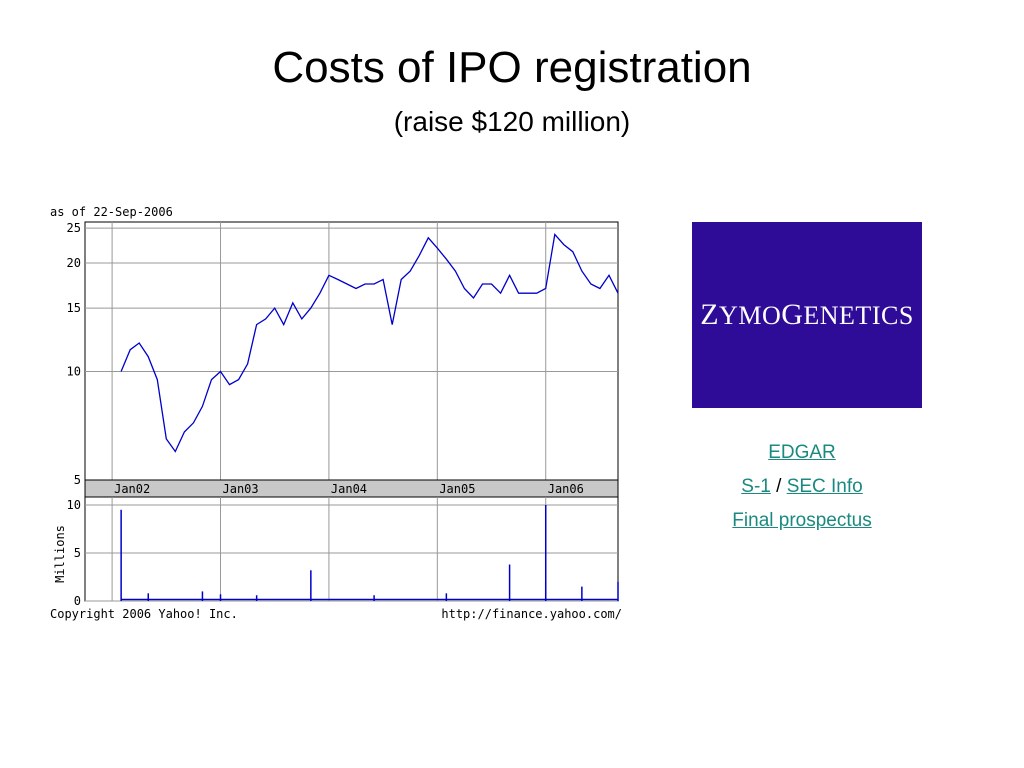  I want to click on volume-axis-label: Millions, so click(60, 554).